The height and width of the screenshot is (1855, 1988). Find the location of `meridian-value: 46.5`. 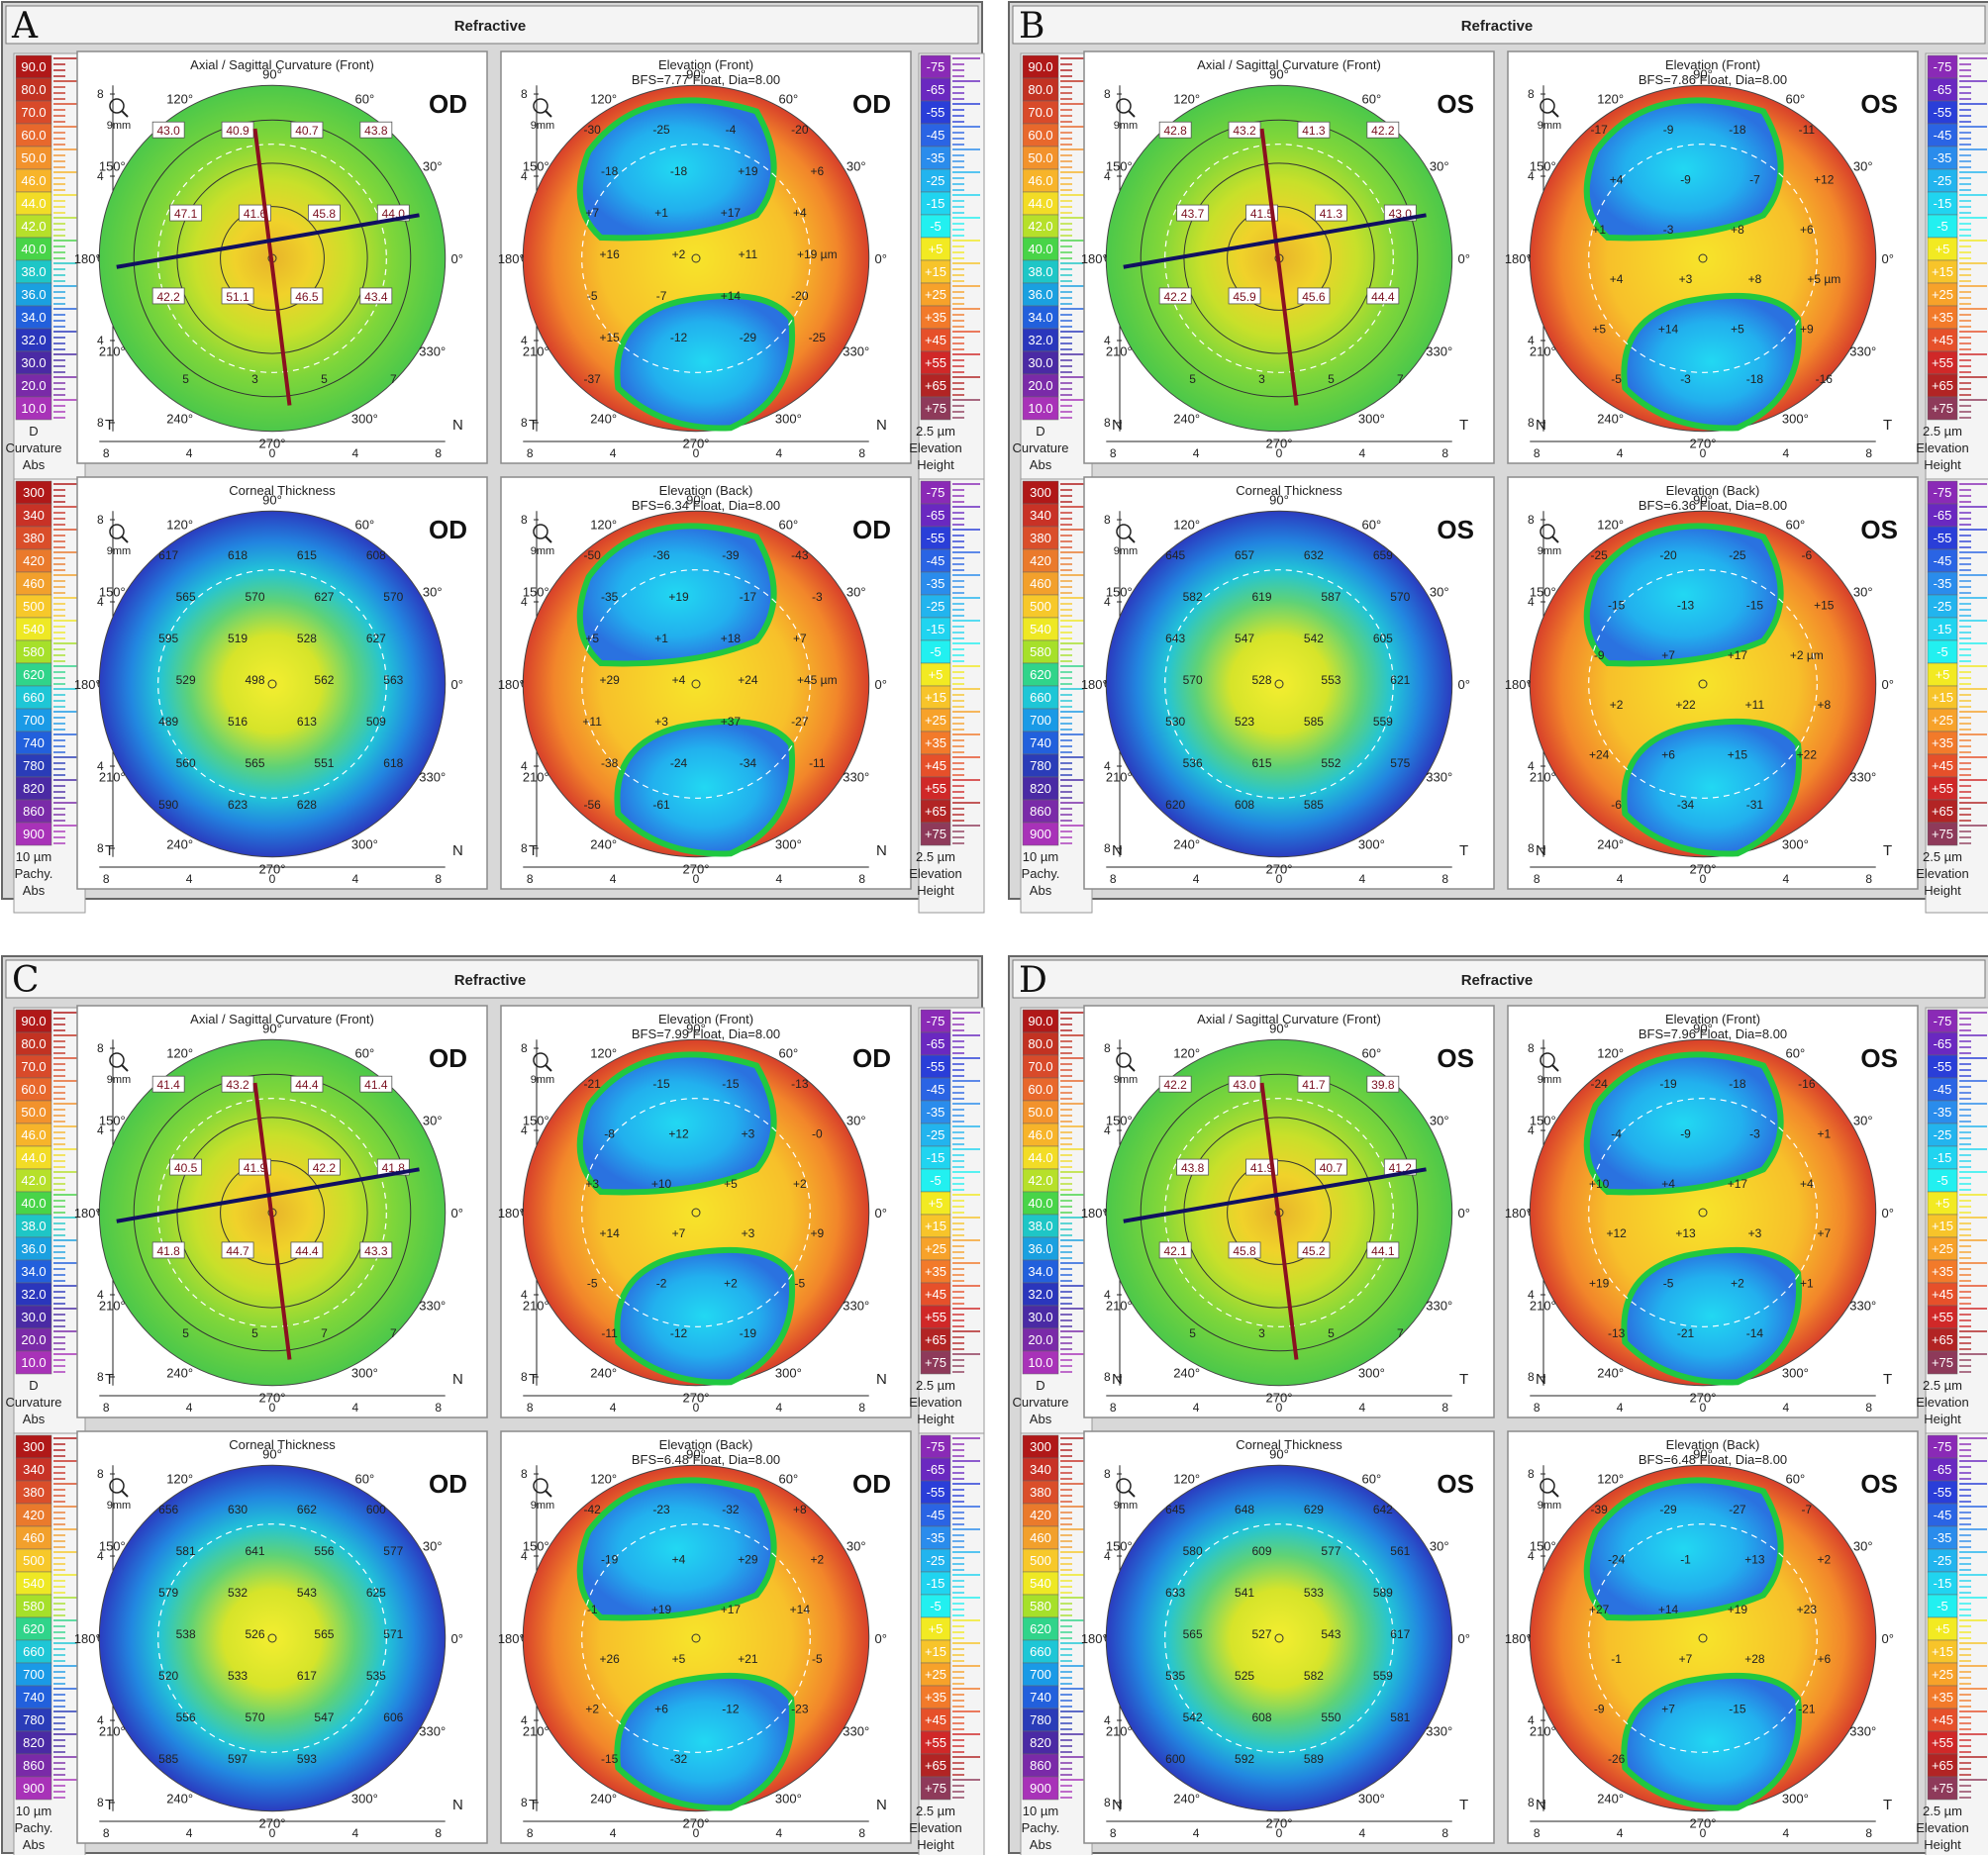

meridian-value: 46.5 is located at coordinates (307, 297).